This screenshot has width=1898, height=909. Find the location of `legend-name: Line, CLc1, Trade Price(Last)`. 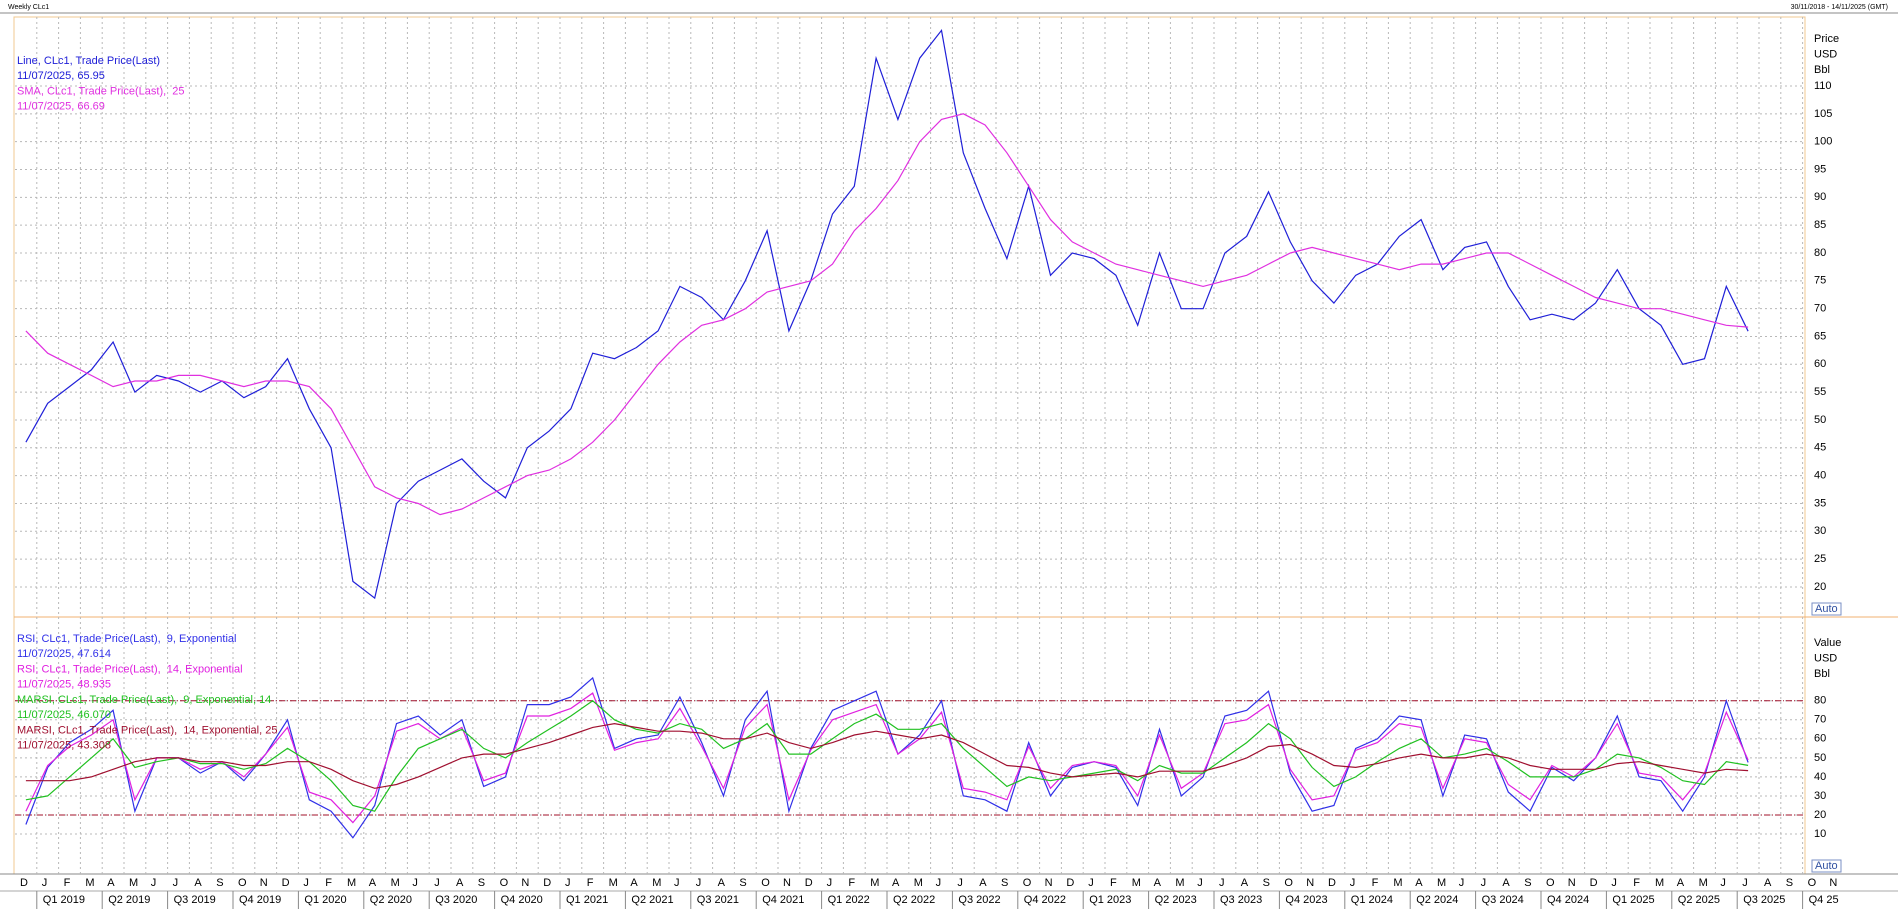

legend-name: Line, CLc1, Trade Price(Last) is located at coordinates (88, 61).